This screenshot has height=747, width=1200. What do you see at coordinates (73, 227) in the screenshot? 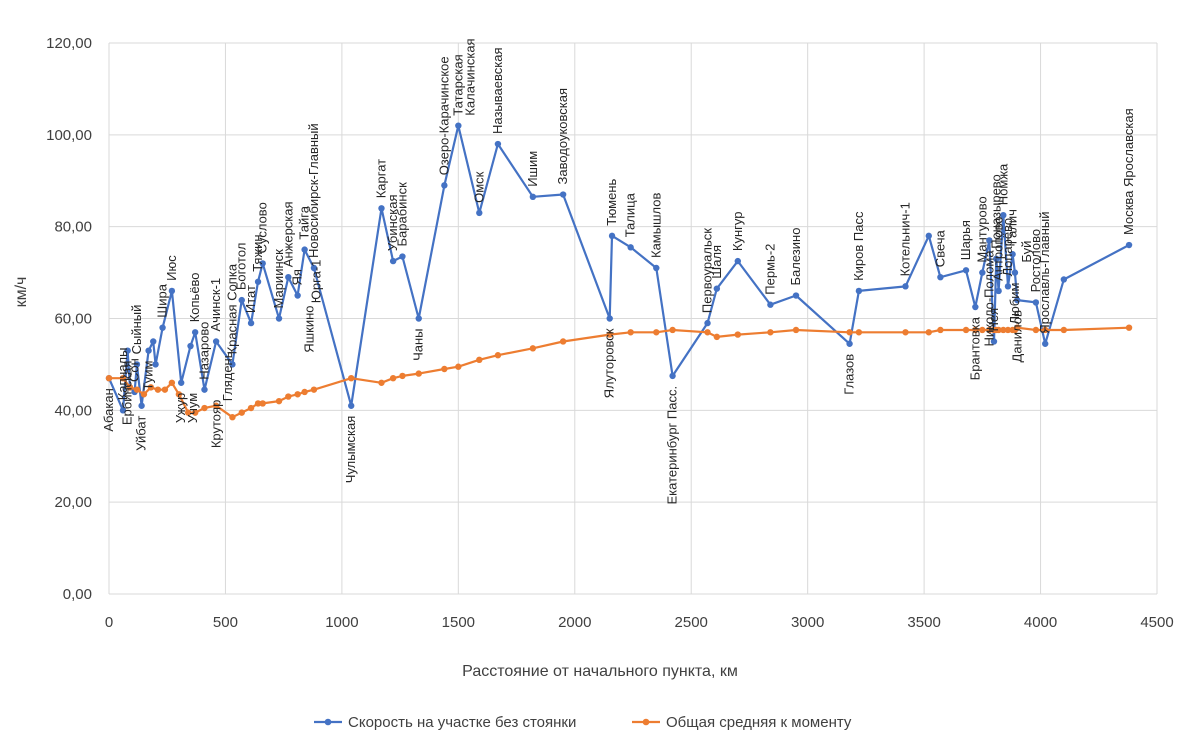
I see `y-tick-label: 80,00` at bounding box center [73, 227].